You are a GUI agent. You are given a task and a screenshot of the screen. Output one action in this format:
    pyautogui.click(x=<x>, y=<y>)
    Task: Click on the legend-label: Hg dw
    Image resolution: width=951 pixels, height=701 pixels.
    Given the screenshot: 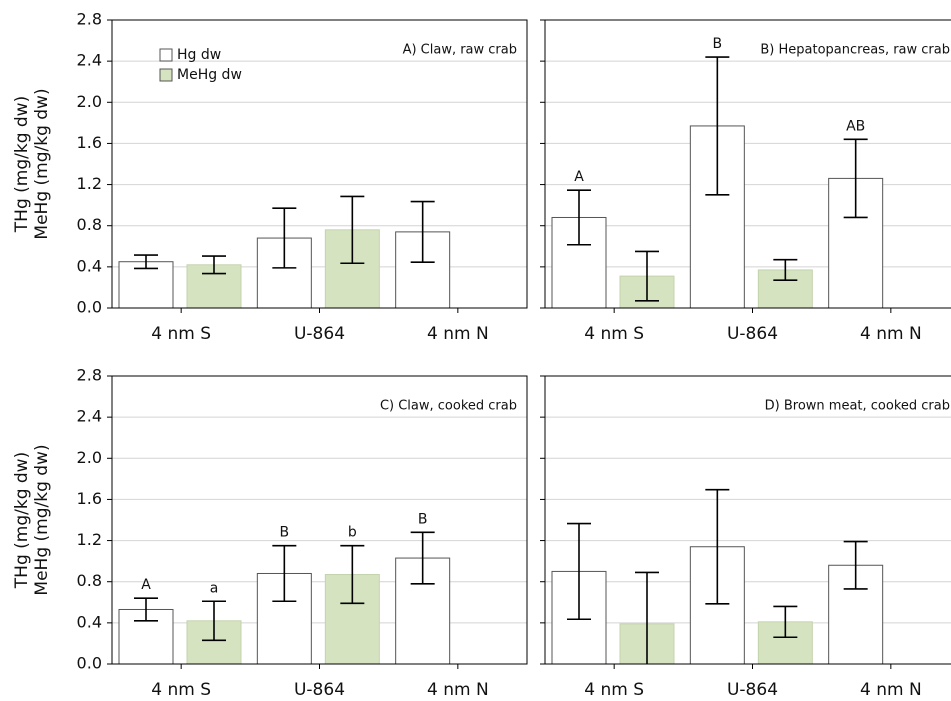 What is the action you would take?
    pyautogui.click(x=199, y=55)
    